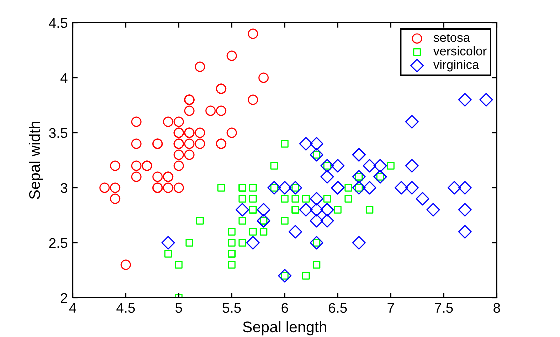  What do you see at coordinates (457, 66) in the screenshot?
I see `legend-label: virginica` at bounding box center [457, 66].